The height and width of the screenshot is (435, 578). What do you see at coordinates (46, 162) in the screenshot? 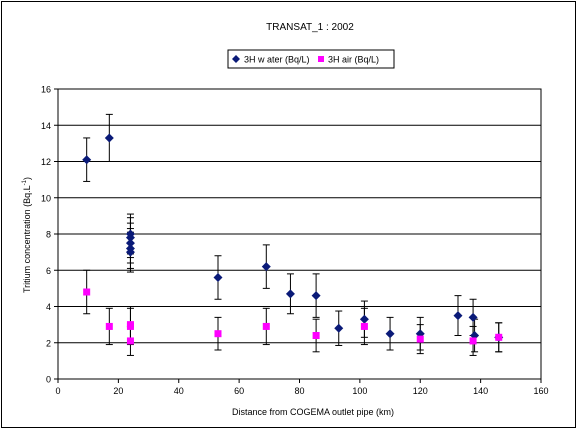
I see `y-tick-label: 12` at bounding box center [46, 162].